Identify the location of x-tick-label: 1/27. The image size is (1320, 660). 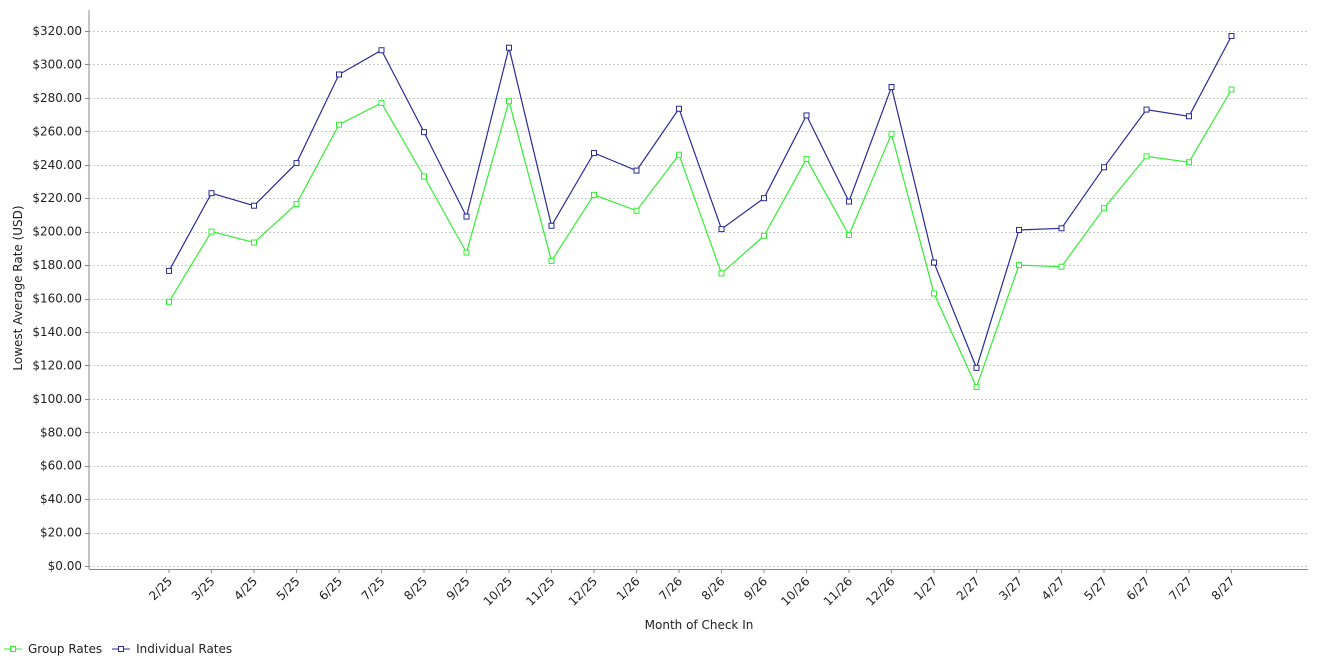
(925, 588).